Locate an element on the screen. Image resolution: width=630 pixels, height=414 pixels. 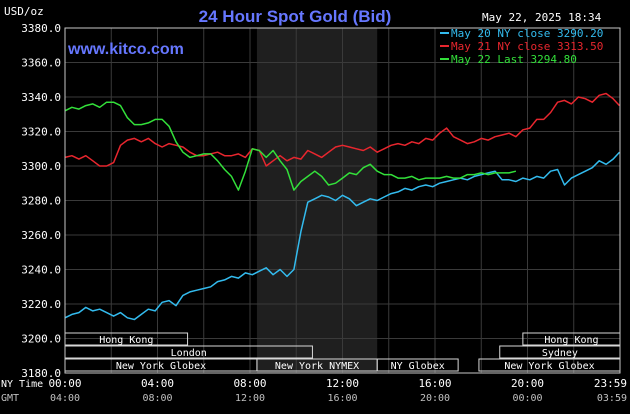
y-tick-label: 3220.0 is located at coordinates (41, 304).